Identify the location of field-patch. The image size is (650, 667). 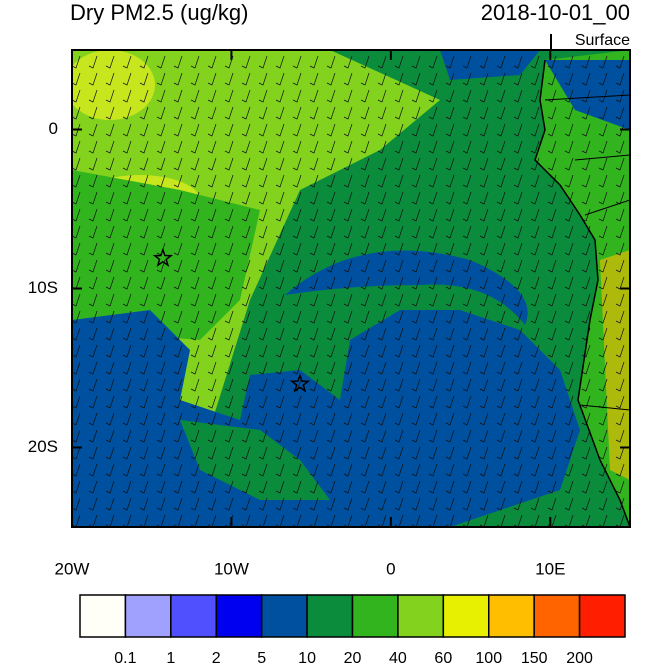
(490, 65).